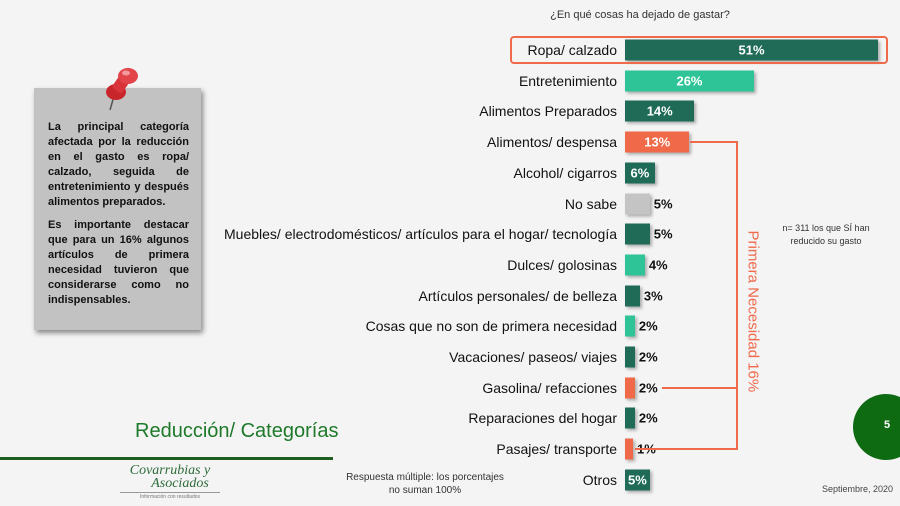  What do you see at coordinates (653, 296) in the screenshot?
I see `value-label: 3%` at bounding box center [653, 296].